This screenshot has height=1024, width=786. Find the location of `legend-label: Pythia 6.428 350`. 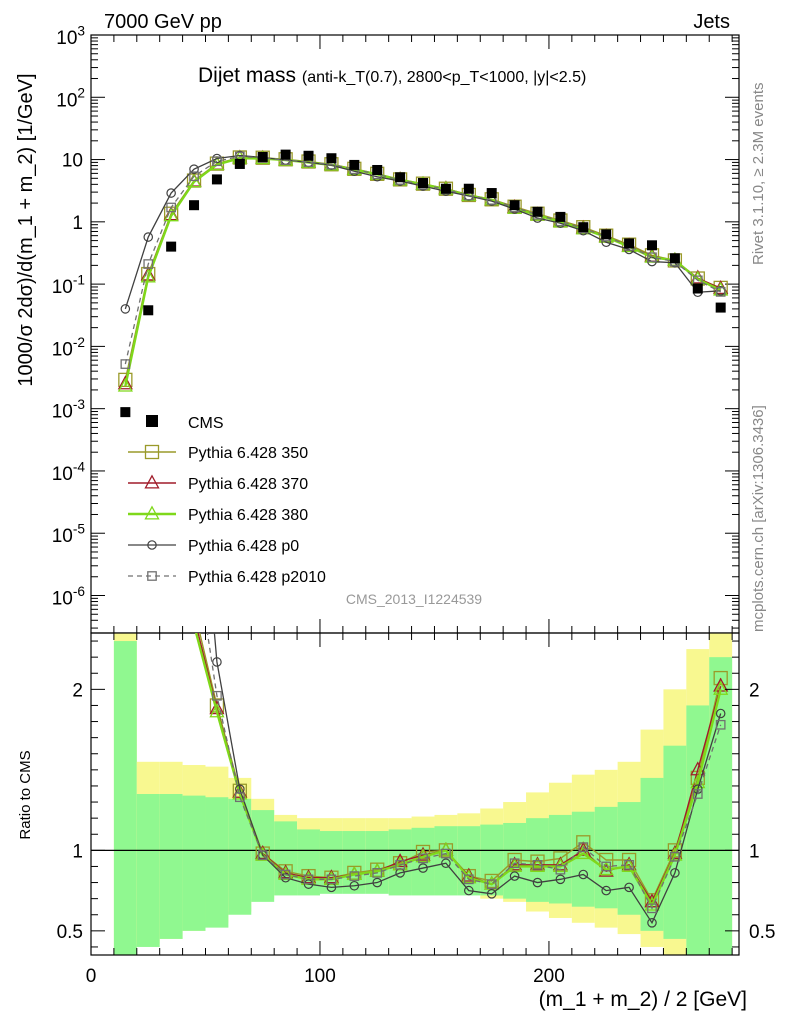

legend-label: Pythia 6.428 350 is located at coordinates (248, 453).